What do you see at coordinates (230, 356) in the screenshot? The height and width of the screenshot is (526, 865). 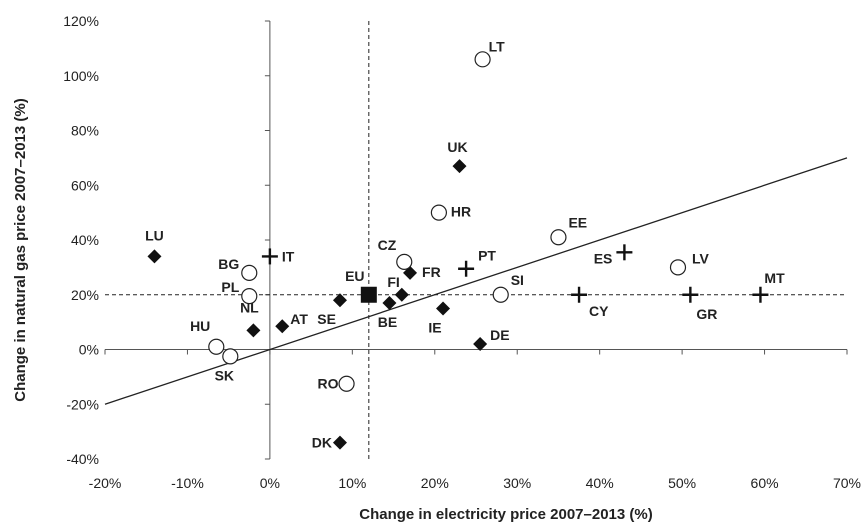 I see `point-sk` at bounding box center [230, 356].